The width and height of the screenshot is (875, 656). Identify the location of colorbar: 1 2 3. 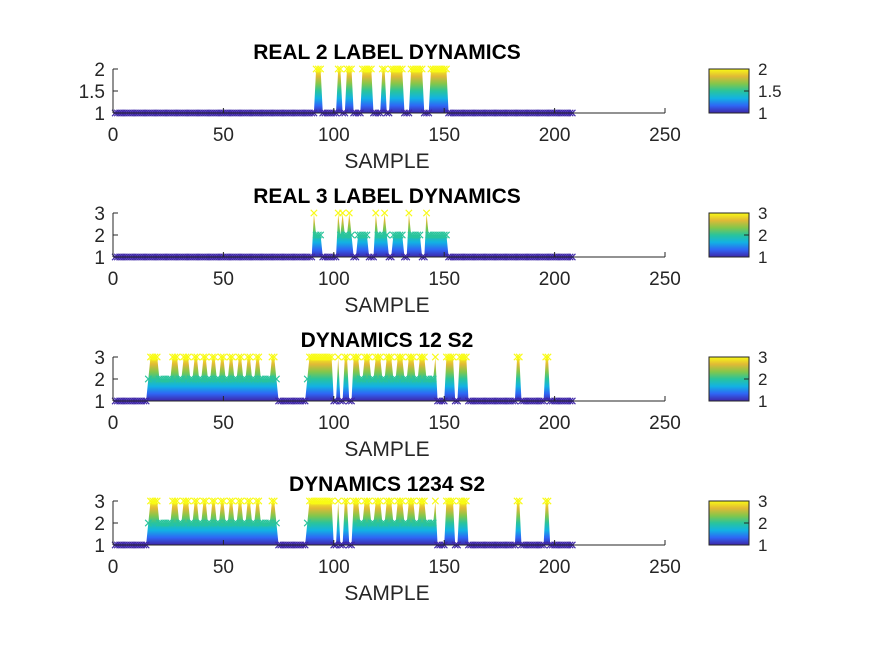
(737, 523).